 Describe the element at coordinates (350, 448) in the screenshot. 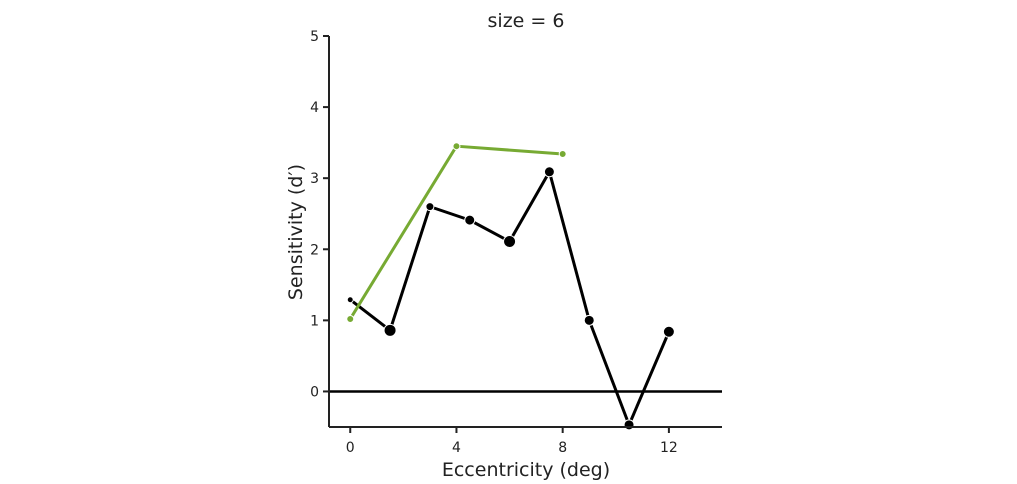

I see `x-tick-label: 0` at that location.